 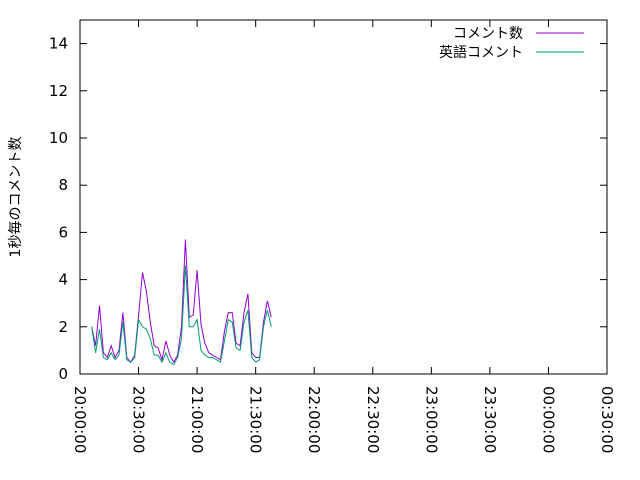 What do you see at coordinates (488, 34) in the screenshot?
I see `legend-label-1: コメント数` at bounding box center [488, 34].